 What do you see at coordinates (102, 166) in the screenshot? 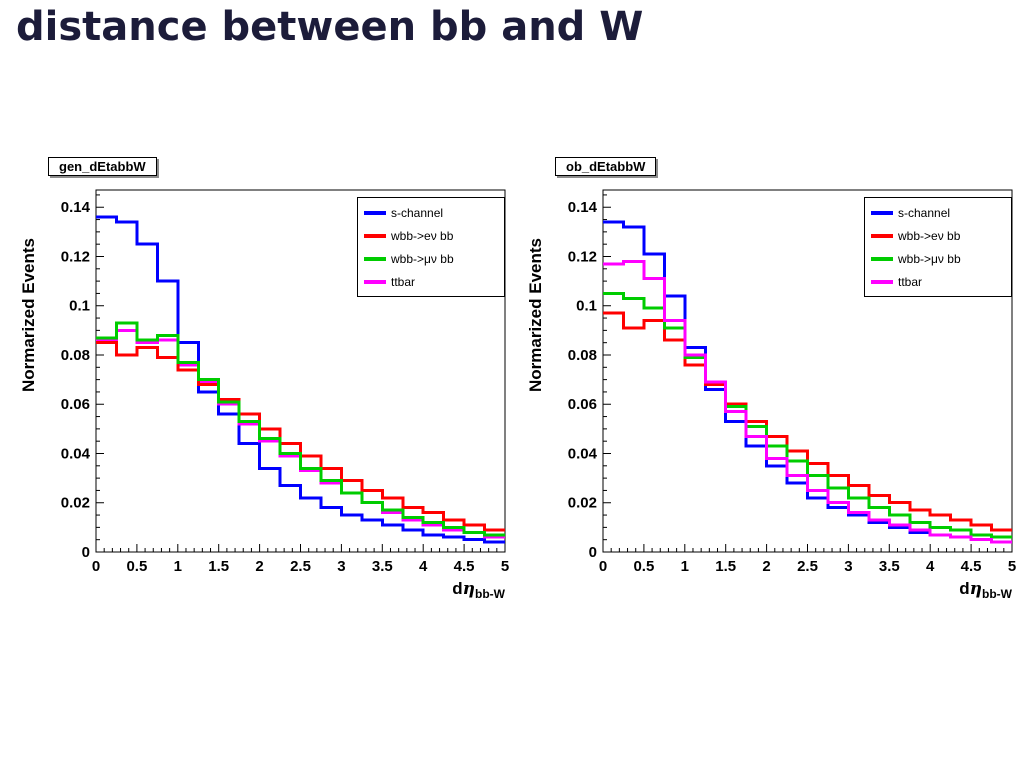
I see `pad-title-box: gen_dEtabbW` at bounding box center [102, 166].